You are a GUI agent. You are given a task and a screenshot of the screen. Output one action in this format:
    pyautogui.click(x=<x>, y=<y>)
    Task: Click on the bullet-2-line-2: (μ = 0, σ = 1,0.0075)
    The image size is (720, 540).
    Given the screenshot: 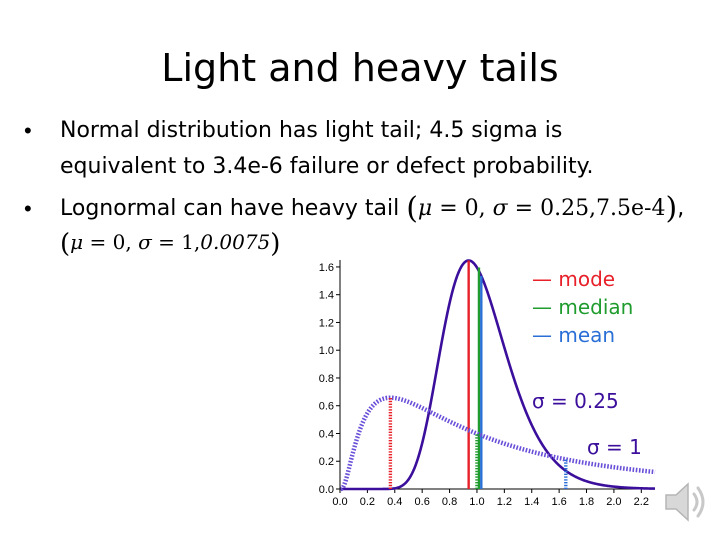 What is the action you would take?
    pyautogui.click(x=170, y=243)
    